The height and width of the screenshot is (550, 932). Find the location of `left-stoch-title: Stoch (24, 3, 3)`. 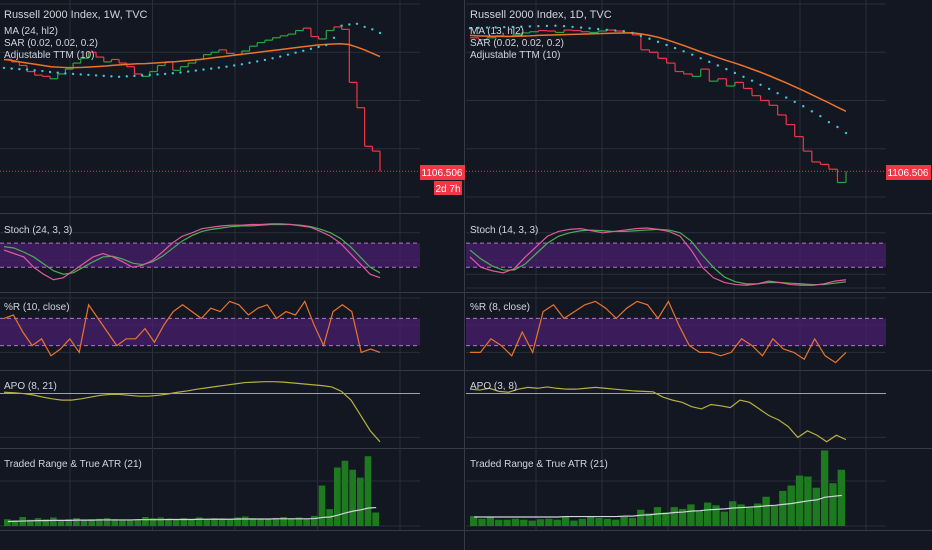

left-stoch-title: Stoch (24, 3, 3) is located at coordinates (38, 230).